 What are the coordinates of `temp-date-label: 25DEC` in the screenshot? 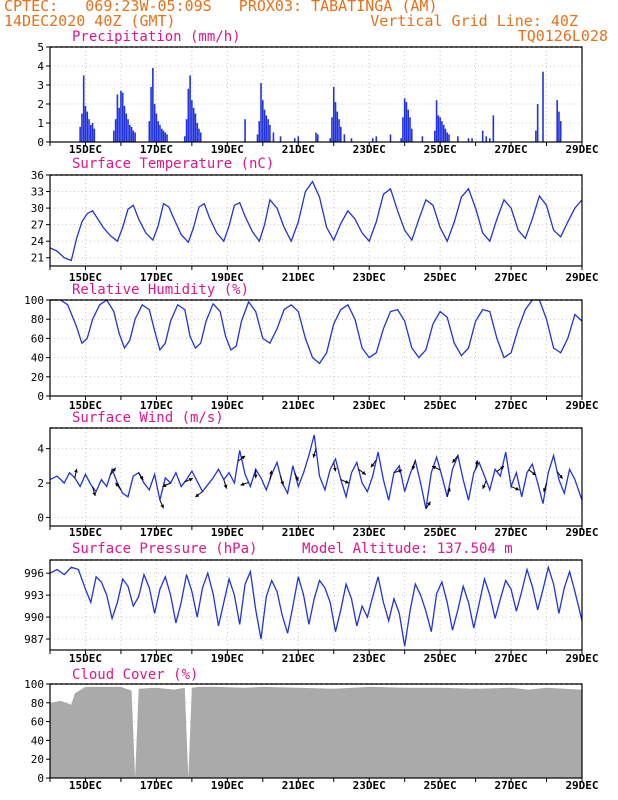 It's located at (440, 277).